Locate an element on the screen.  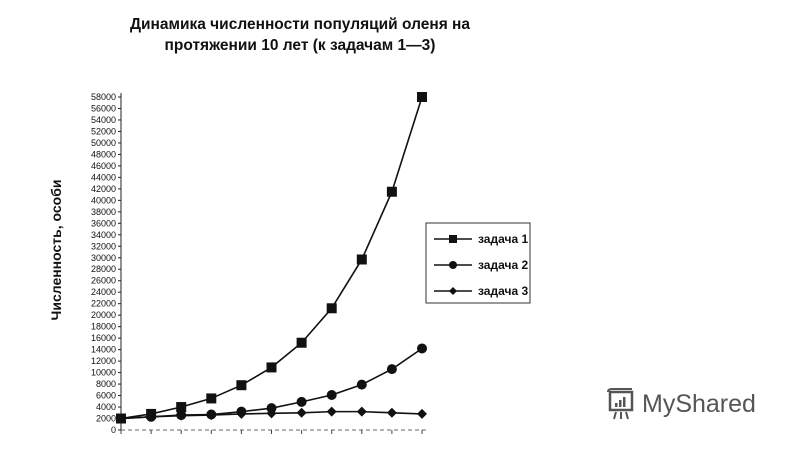
y-tick-label: 10000 is located at coordinates (103, 373).